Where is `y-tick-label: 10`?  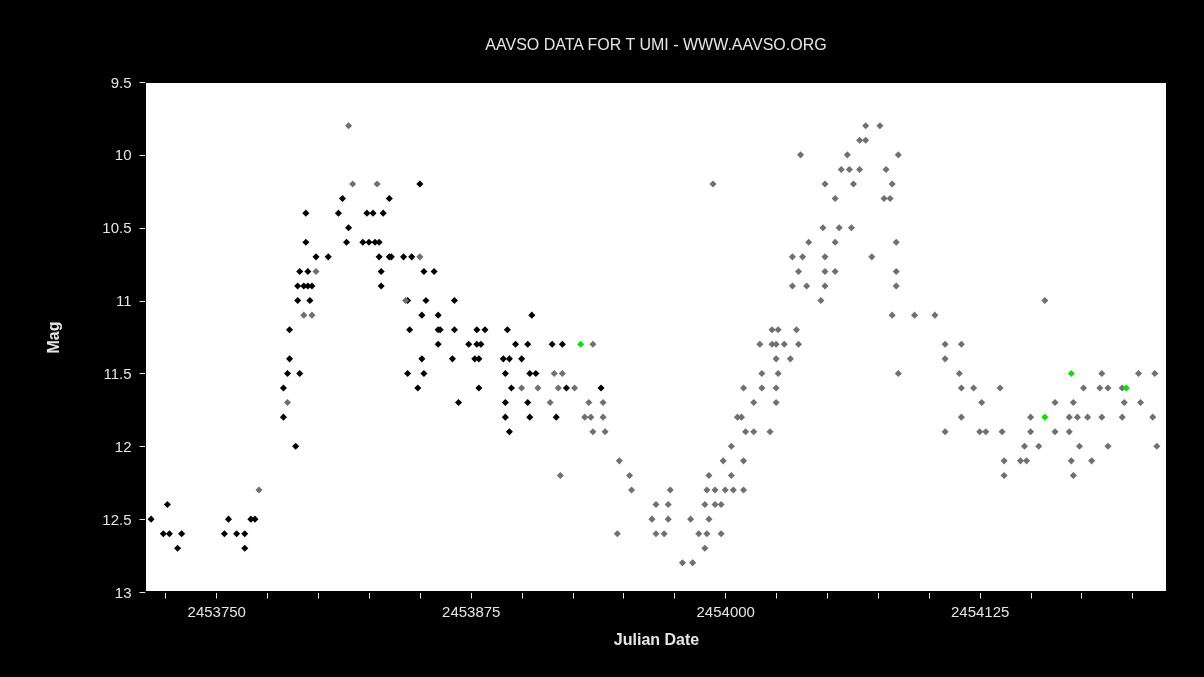 y-tick-label: 10 is located at coordinates (123, 155).